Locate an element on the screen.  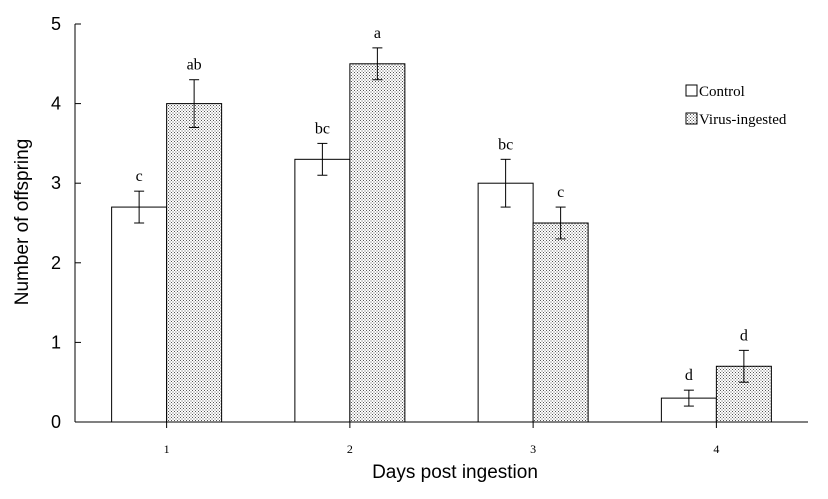
y-axis-label: Number of offspring is located at coordinates (22, 222).